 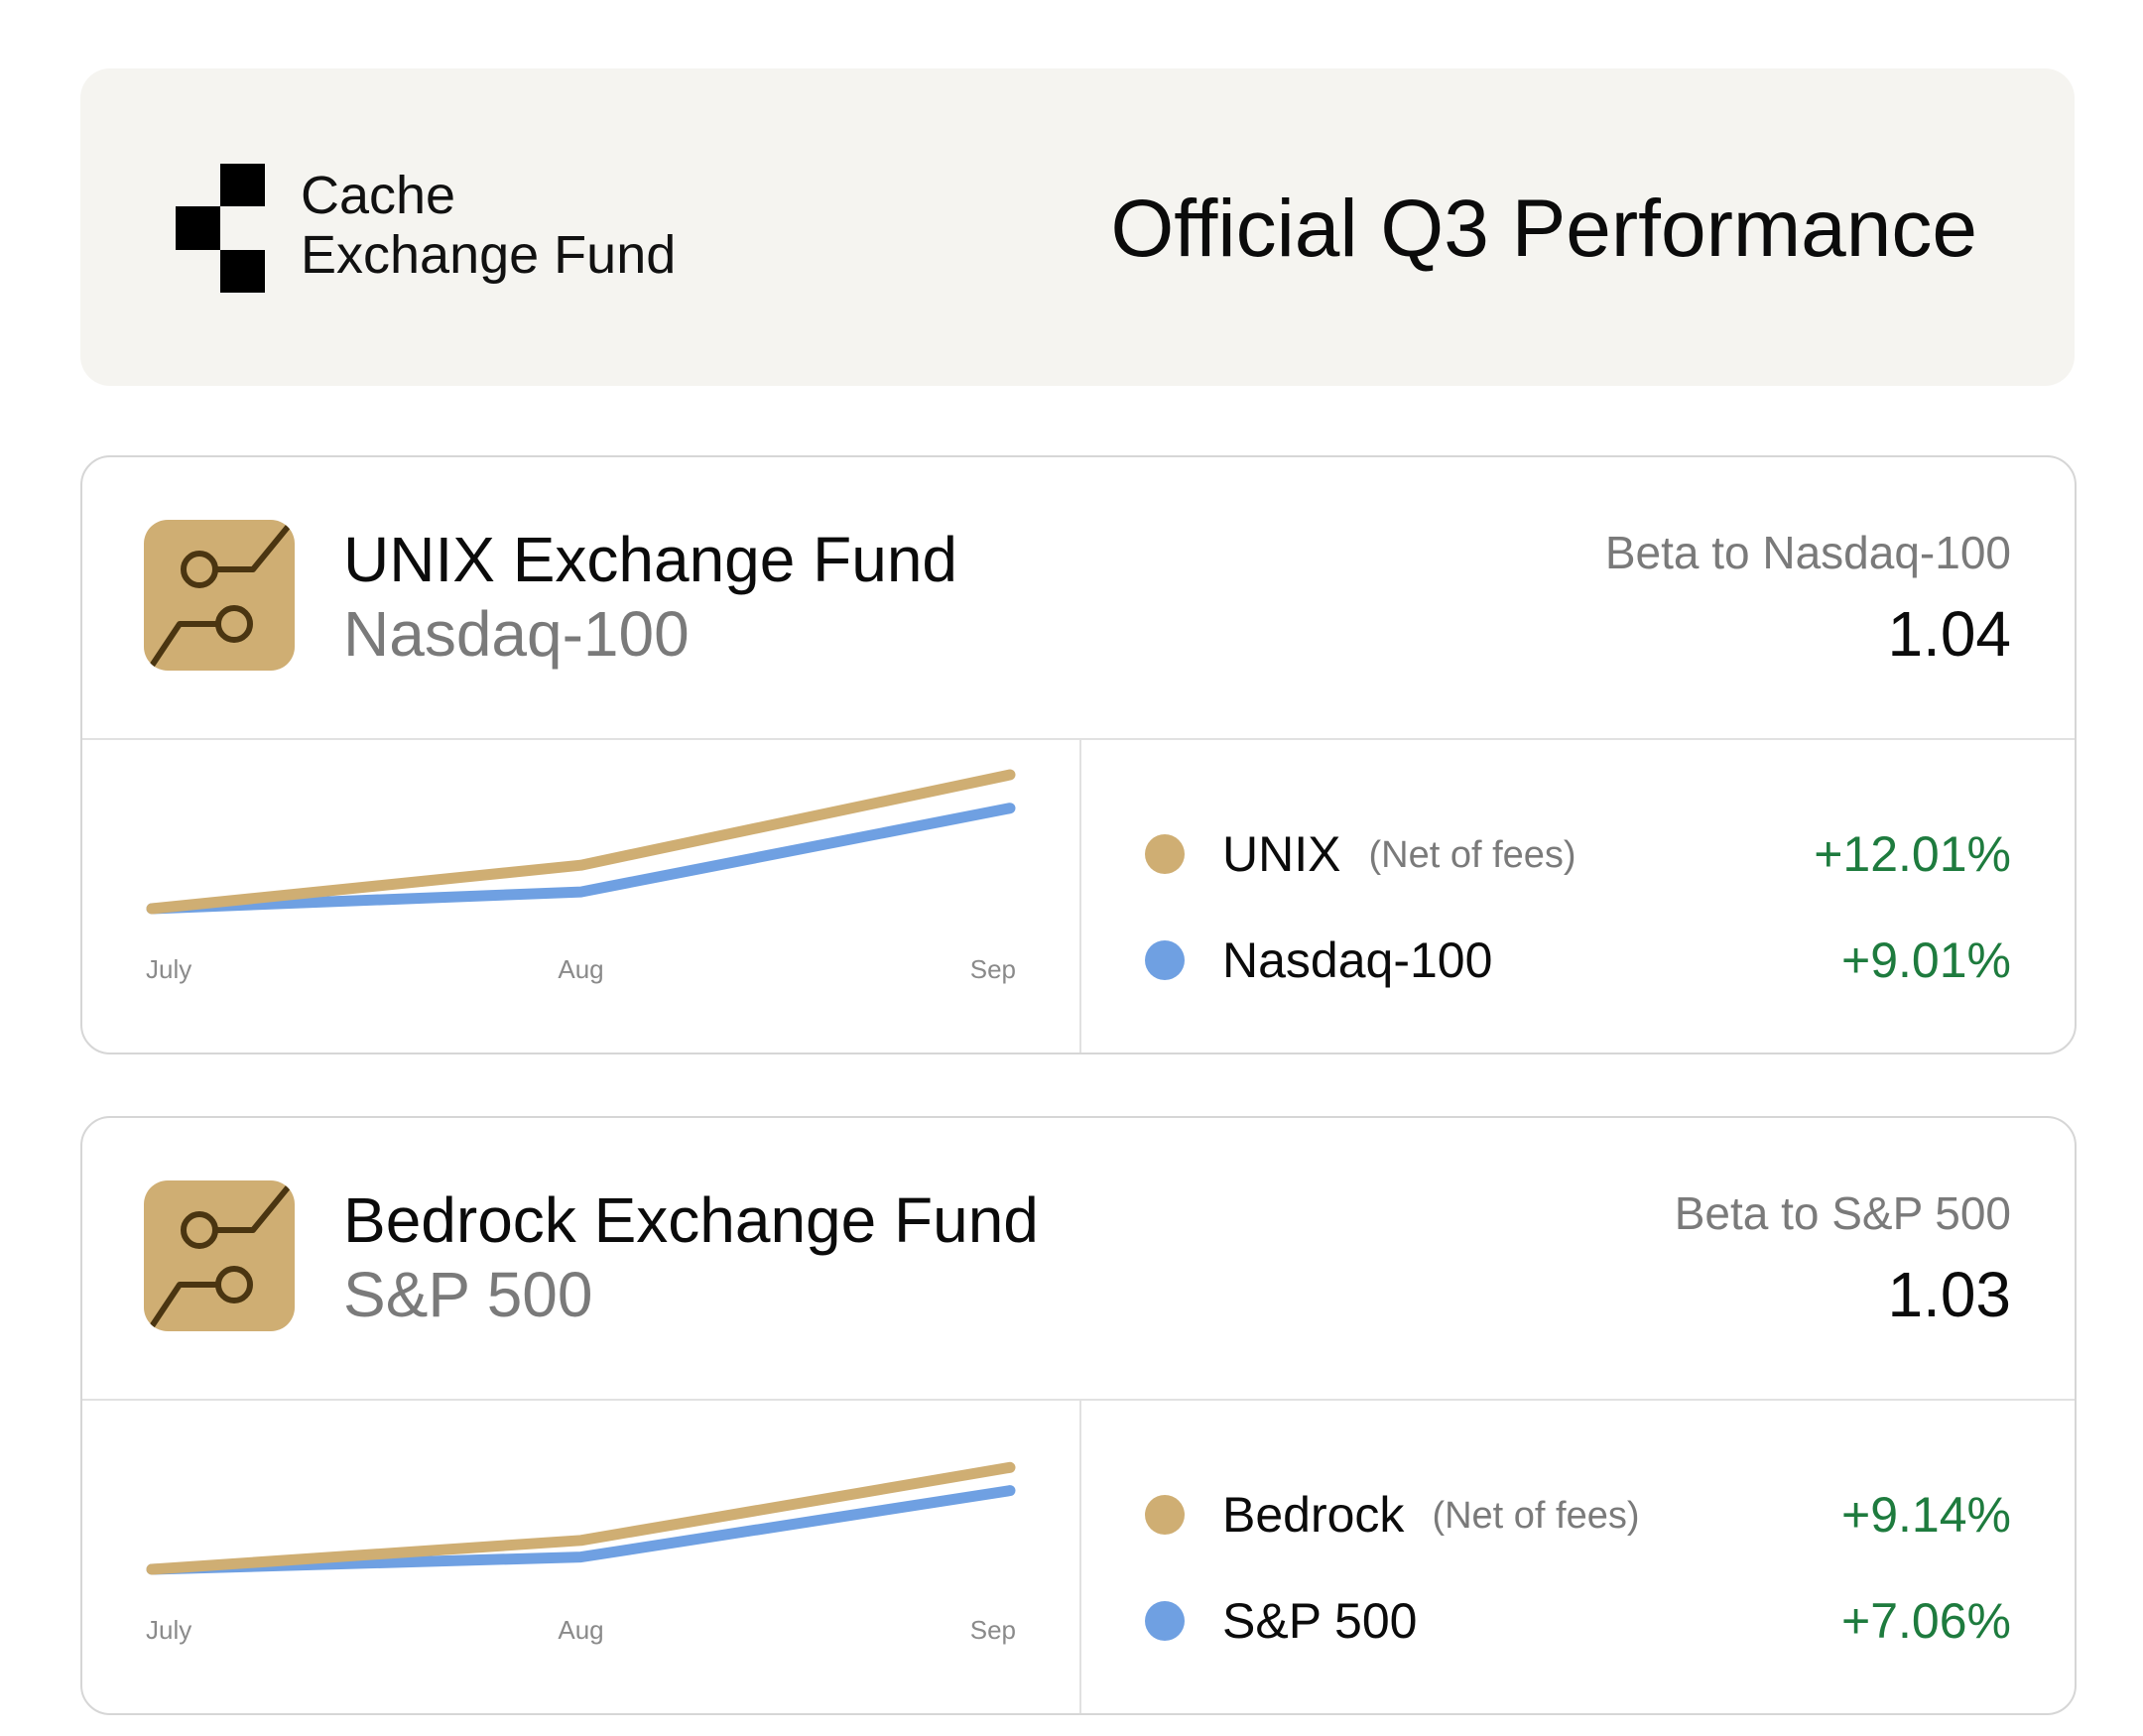 I want to click on legend-label: S&P 500, so click(x=1319, y=1621).